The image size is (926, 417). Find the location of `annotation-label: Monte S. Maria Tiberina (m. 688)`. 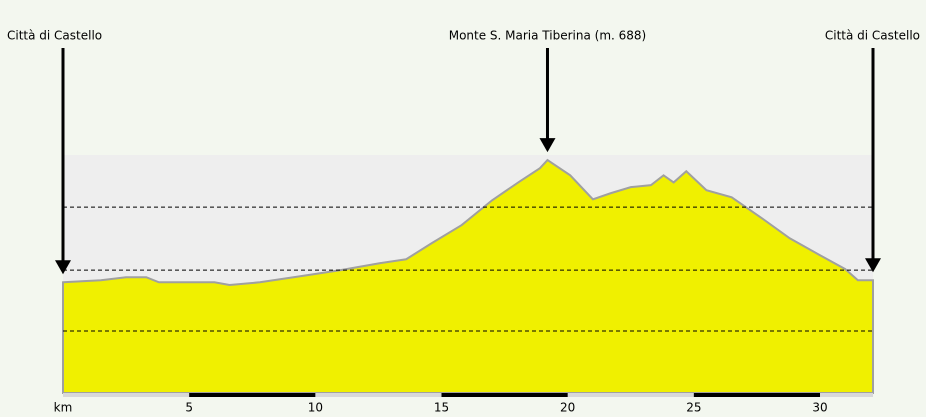

annotation-label: Monte S. Maria Tiberina (m. 688) is located at coordinates (548, 36).